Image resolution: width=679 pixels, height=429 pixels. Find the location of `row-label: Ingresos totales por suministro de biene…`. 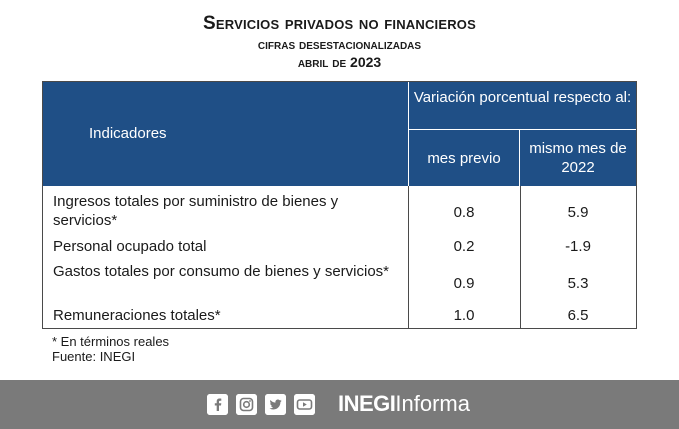

row-label: Ingresos totales por suministro de biene… is located at coordinates (196, 211).